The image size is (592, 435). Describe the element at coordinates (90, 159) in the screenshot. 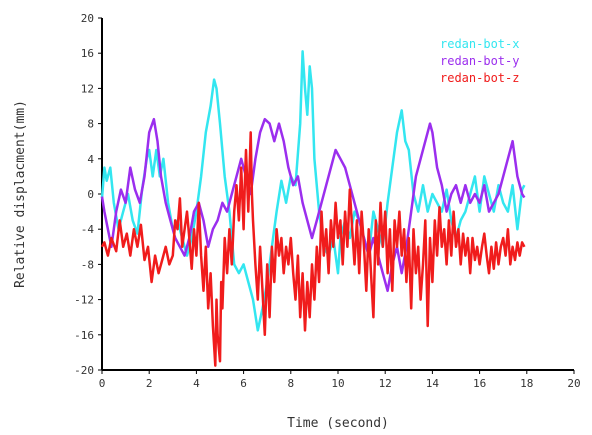

I see `y-tick-label: 4` at that location.